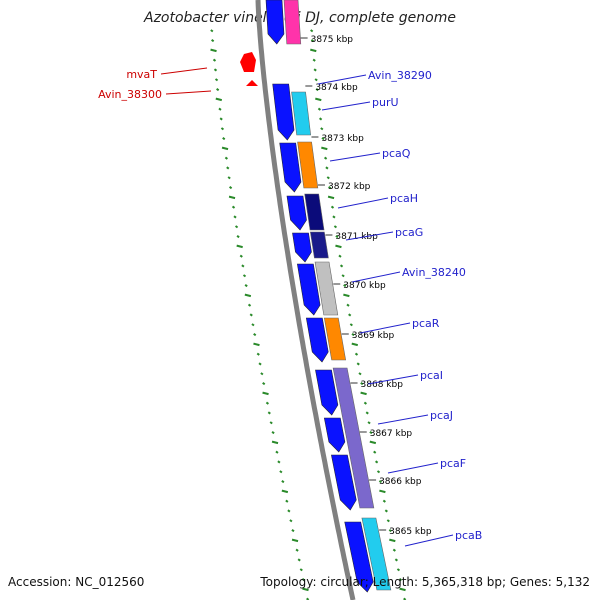 This screenshot has height=600, width=600. What do you see at coordinates (468, 535) in the screenshot?
I see `gene-label: pcaB` at bounding box center [468, 535].